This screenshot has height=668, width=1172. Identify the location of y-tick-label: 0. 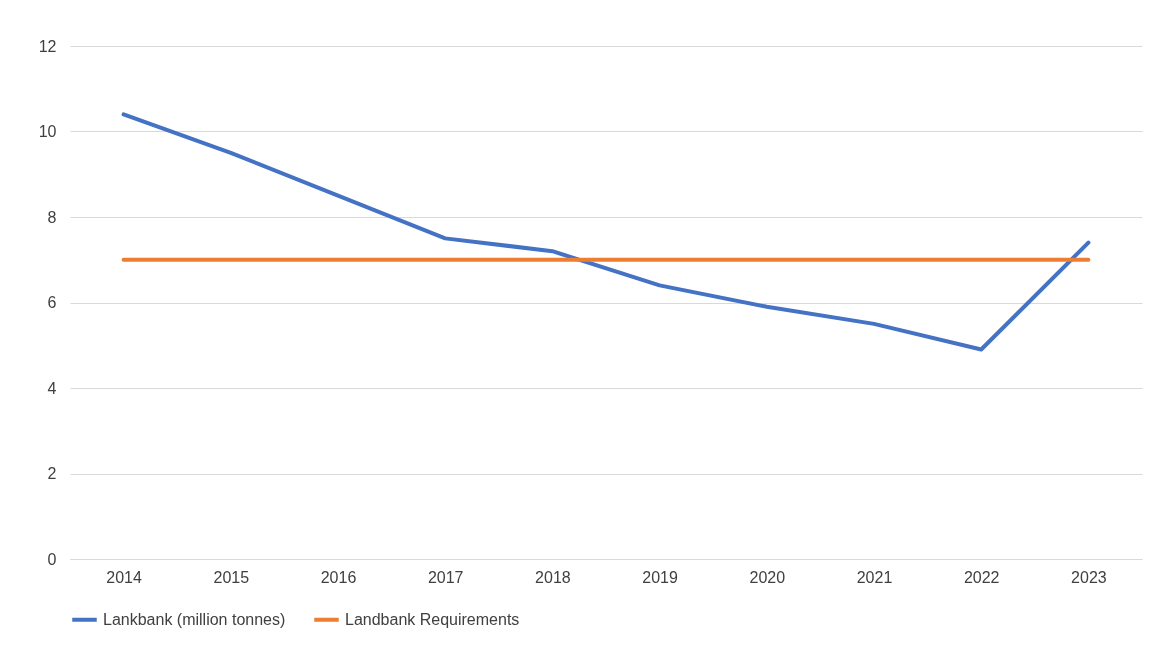
(52, 559).